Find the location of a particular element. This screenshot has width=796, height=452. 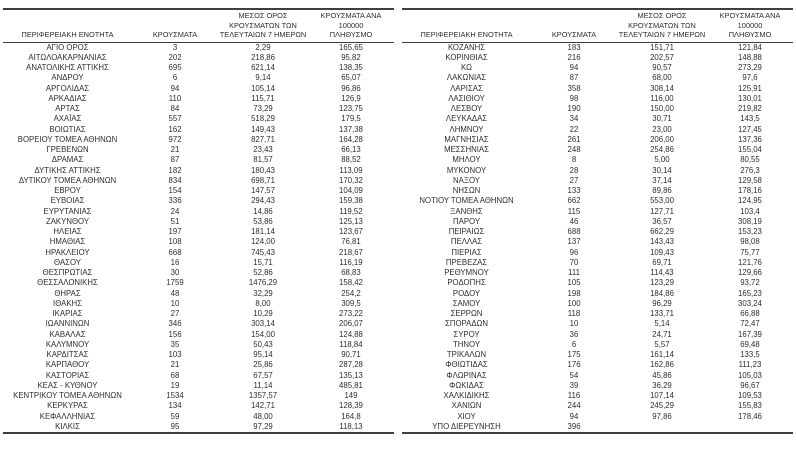

cell-avg7: 9,14 is located at coordinates (263, 78).